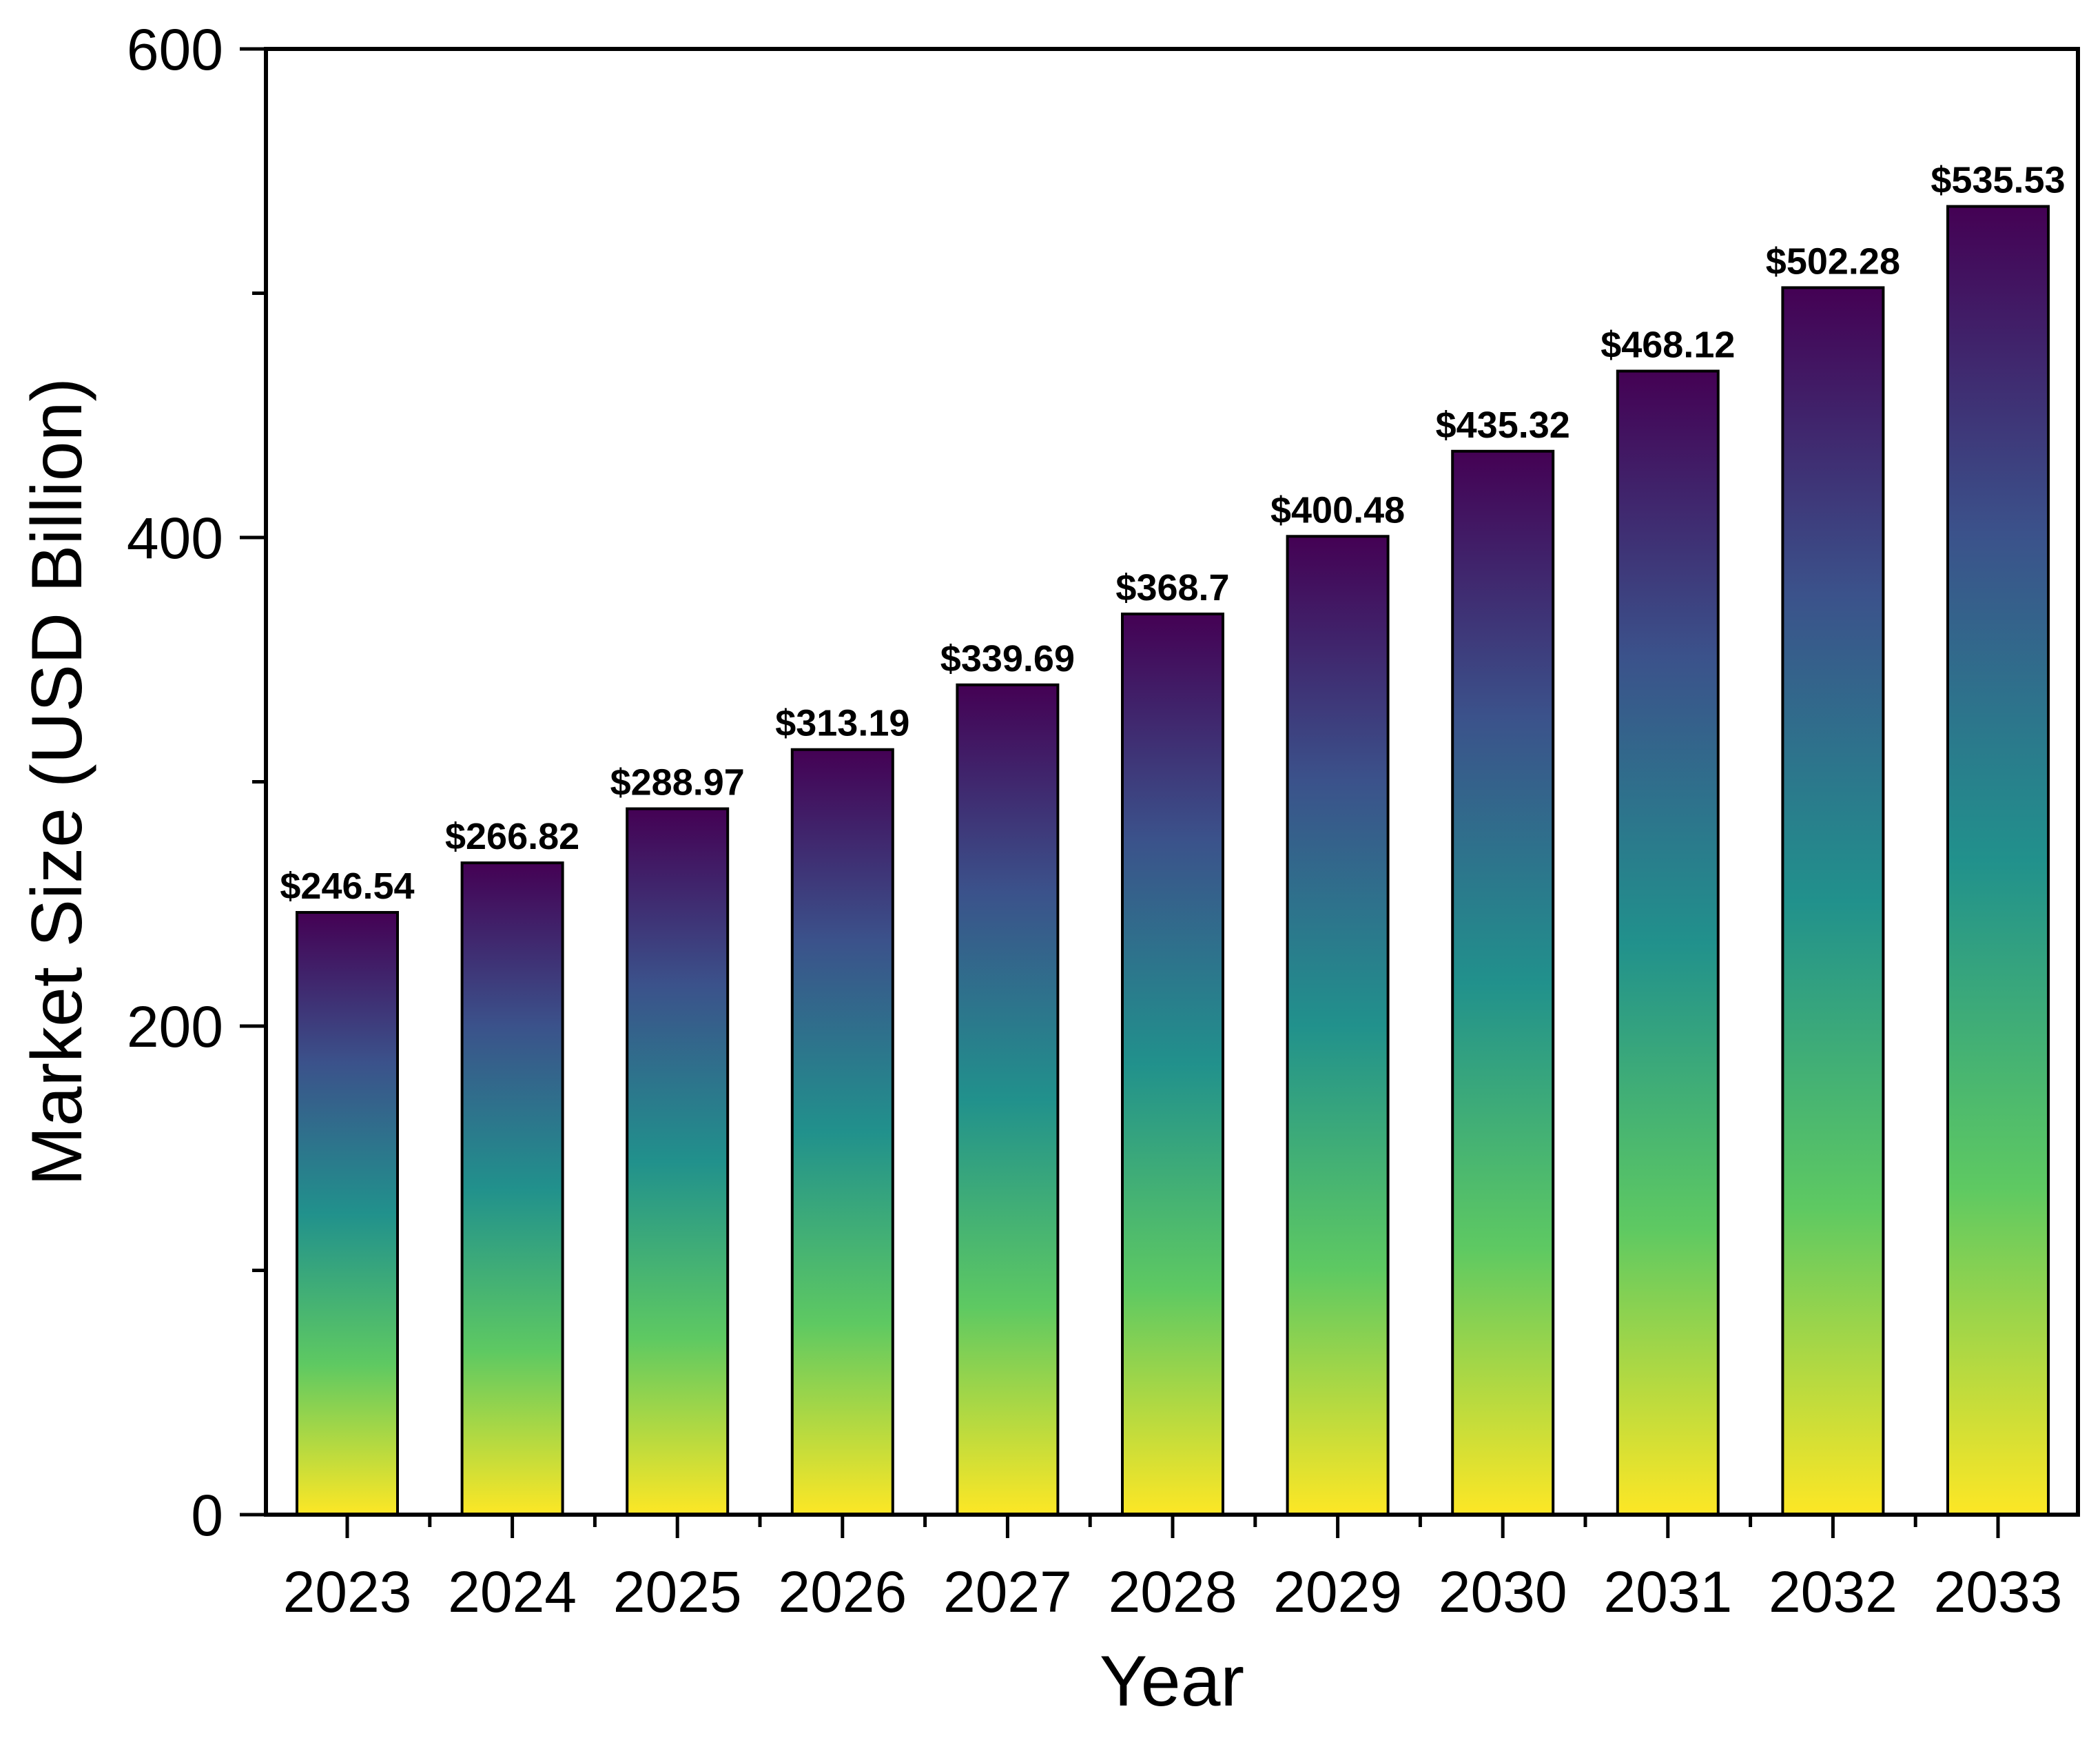 Image resolution: width=2100 pixels, height=1740 pixels. I want to click on data-label-2033: $535.53, so click(1998, 180).